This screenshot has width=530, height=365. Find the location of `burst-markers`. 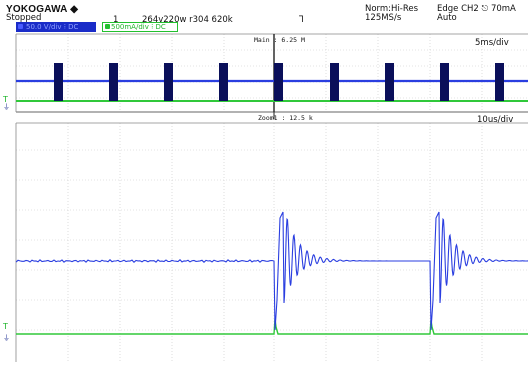

burst-markers is located at coordinates (279, 82).